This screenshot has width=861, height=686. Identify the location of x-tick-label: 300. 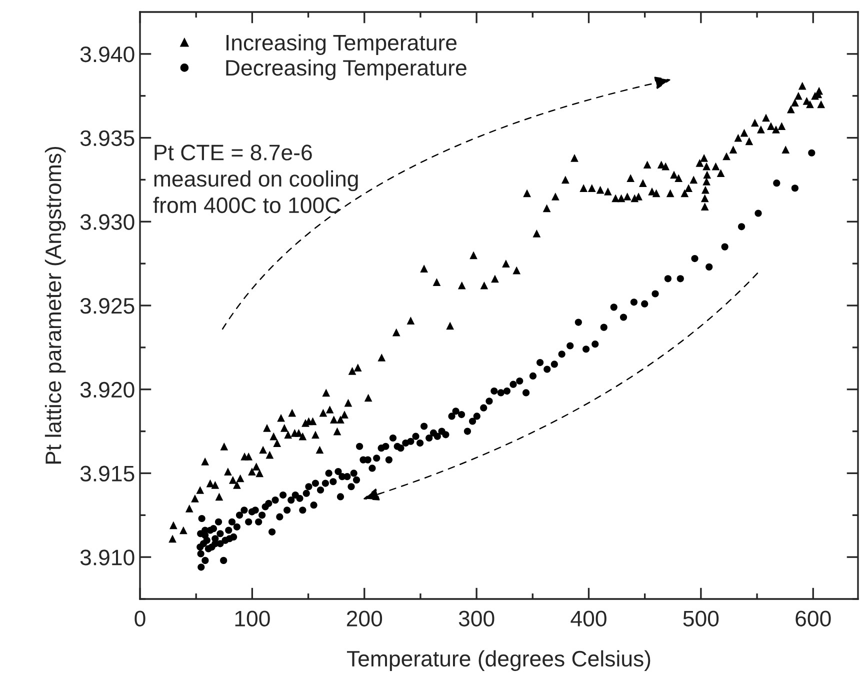
(476, 618).